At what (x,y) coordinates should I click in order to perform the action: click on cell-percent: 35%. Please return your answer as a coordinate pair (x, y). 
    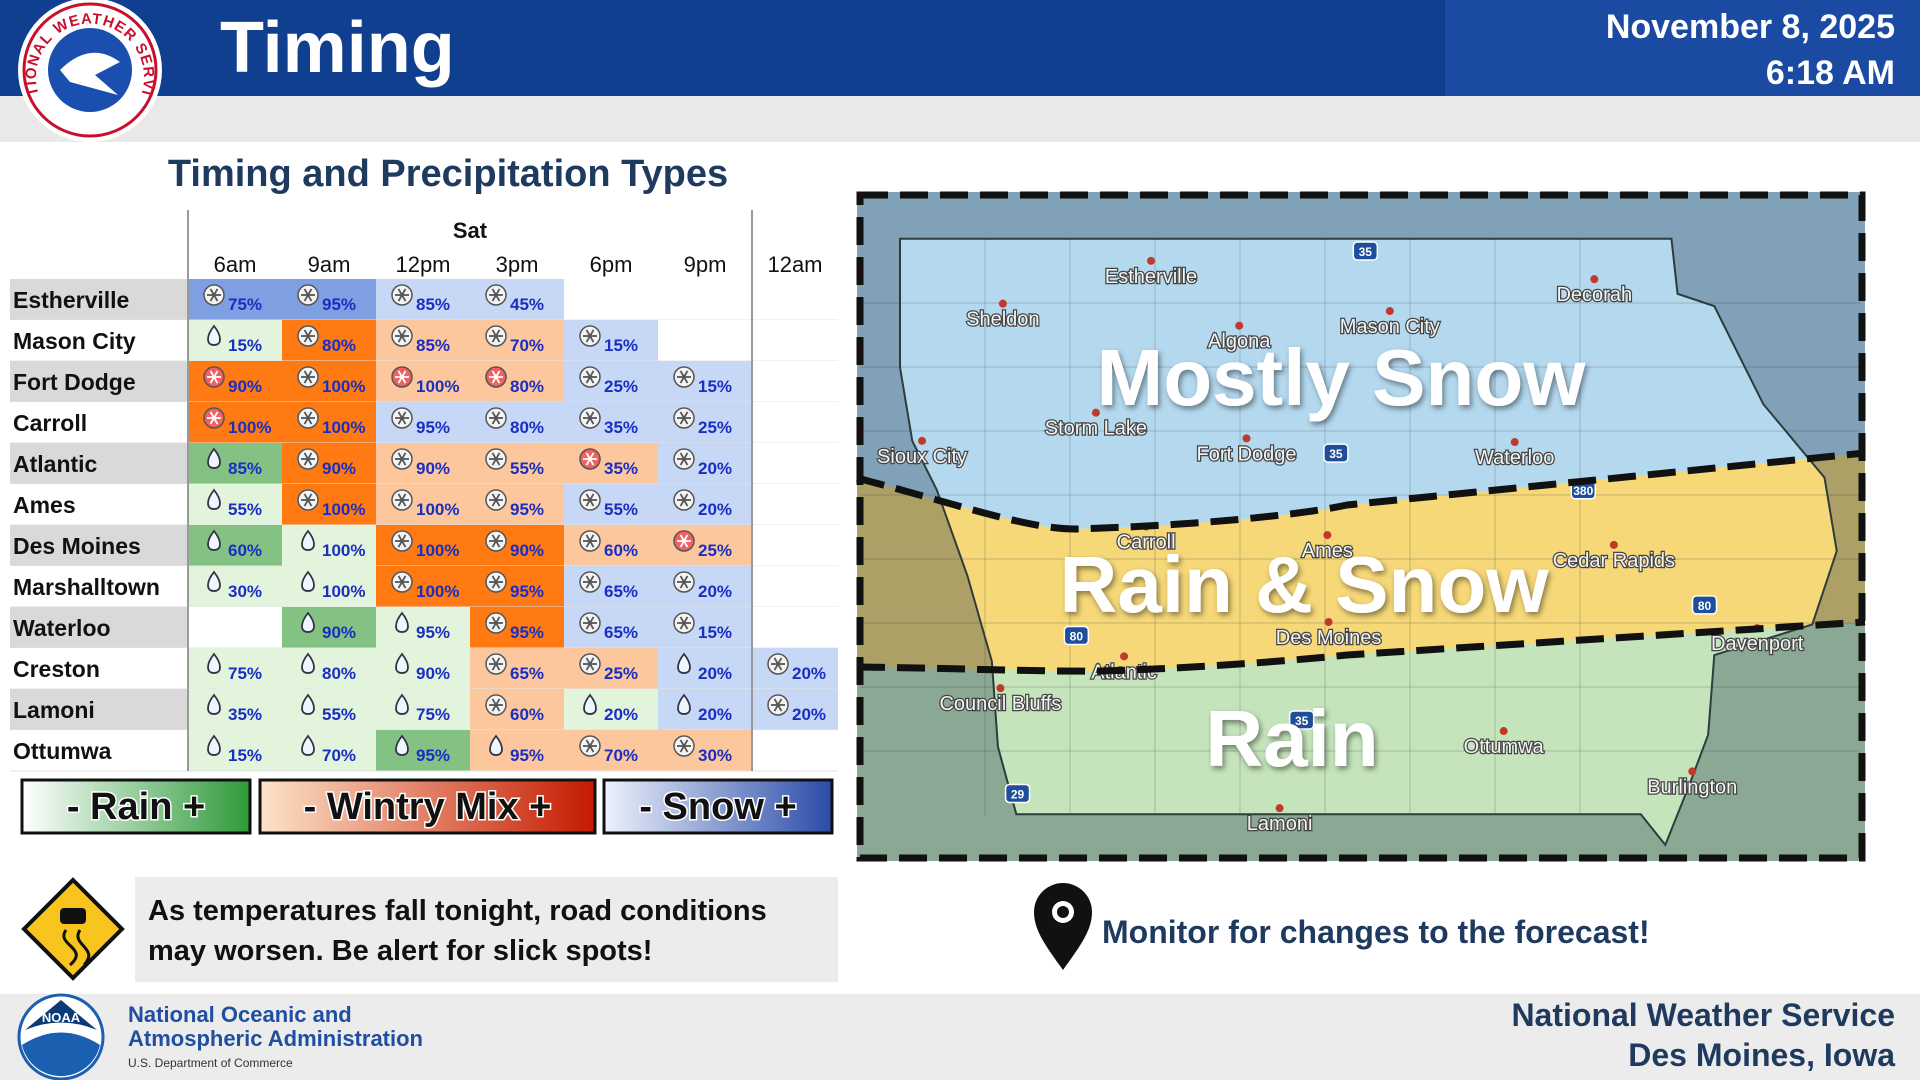
    Looking at the image, I should click on (621, 427).